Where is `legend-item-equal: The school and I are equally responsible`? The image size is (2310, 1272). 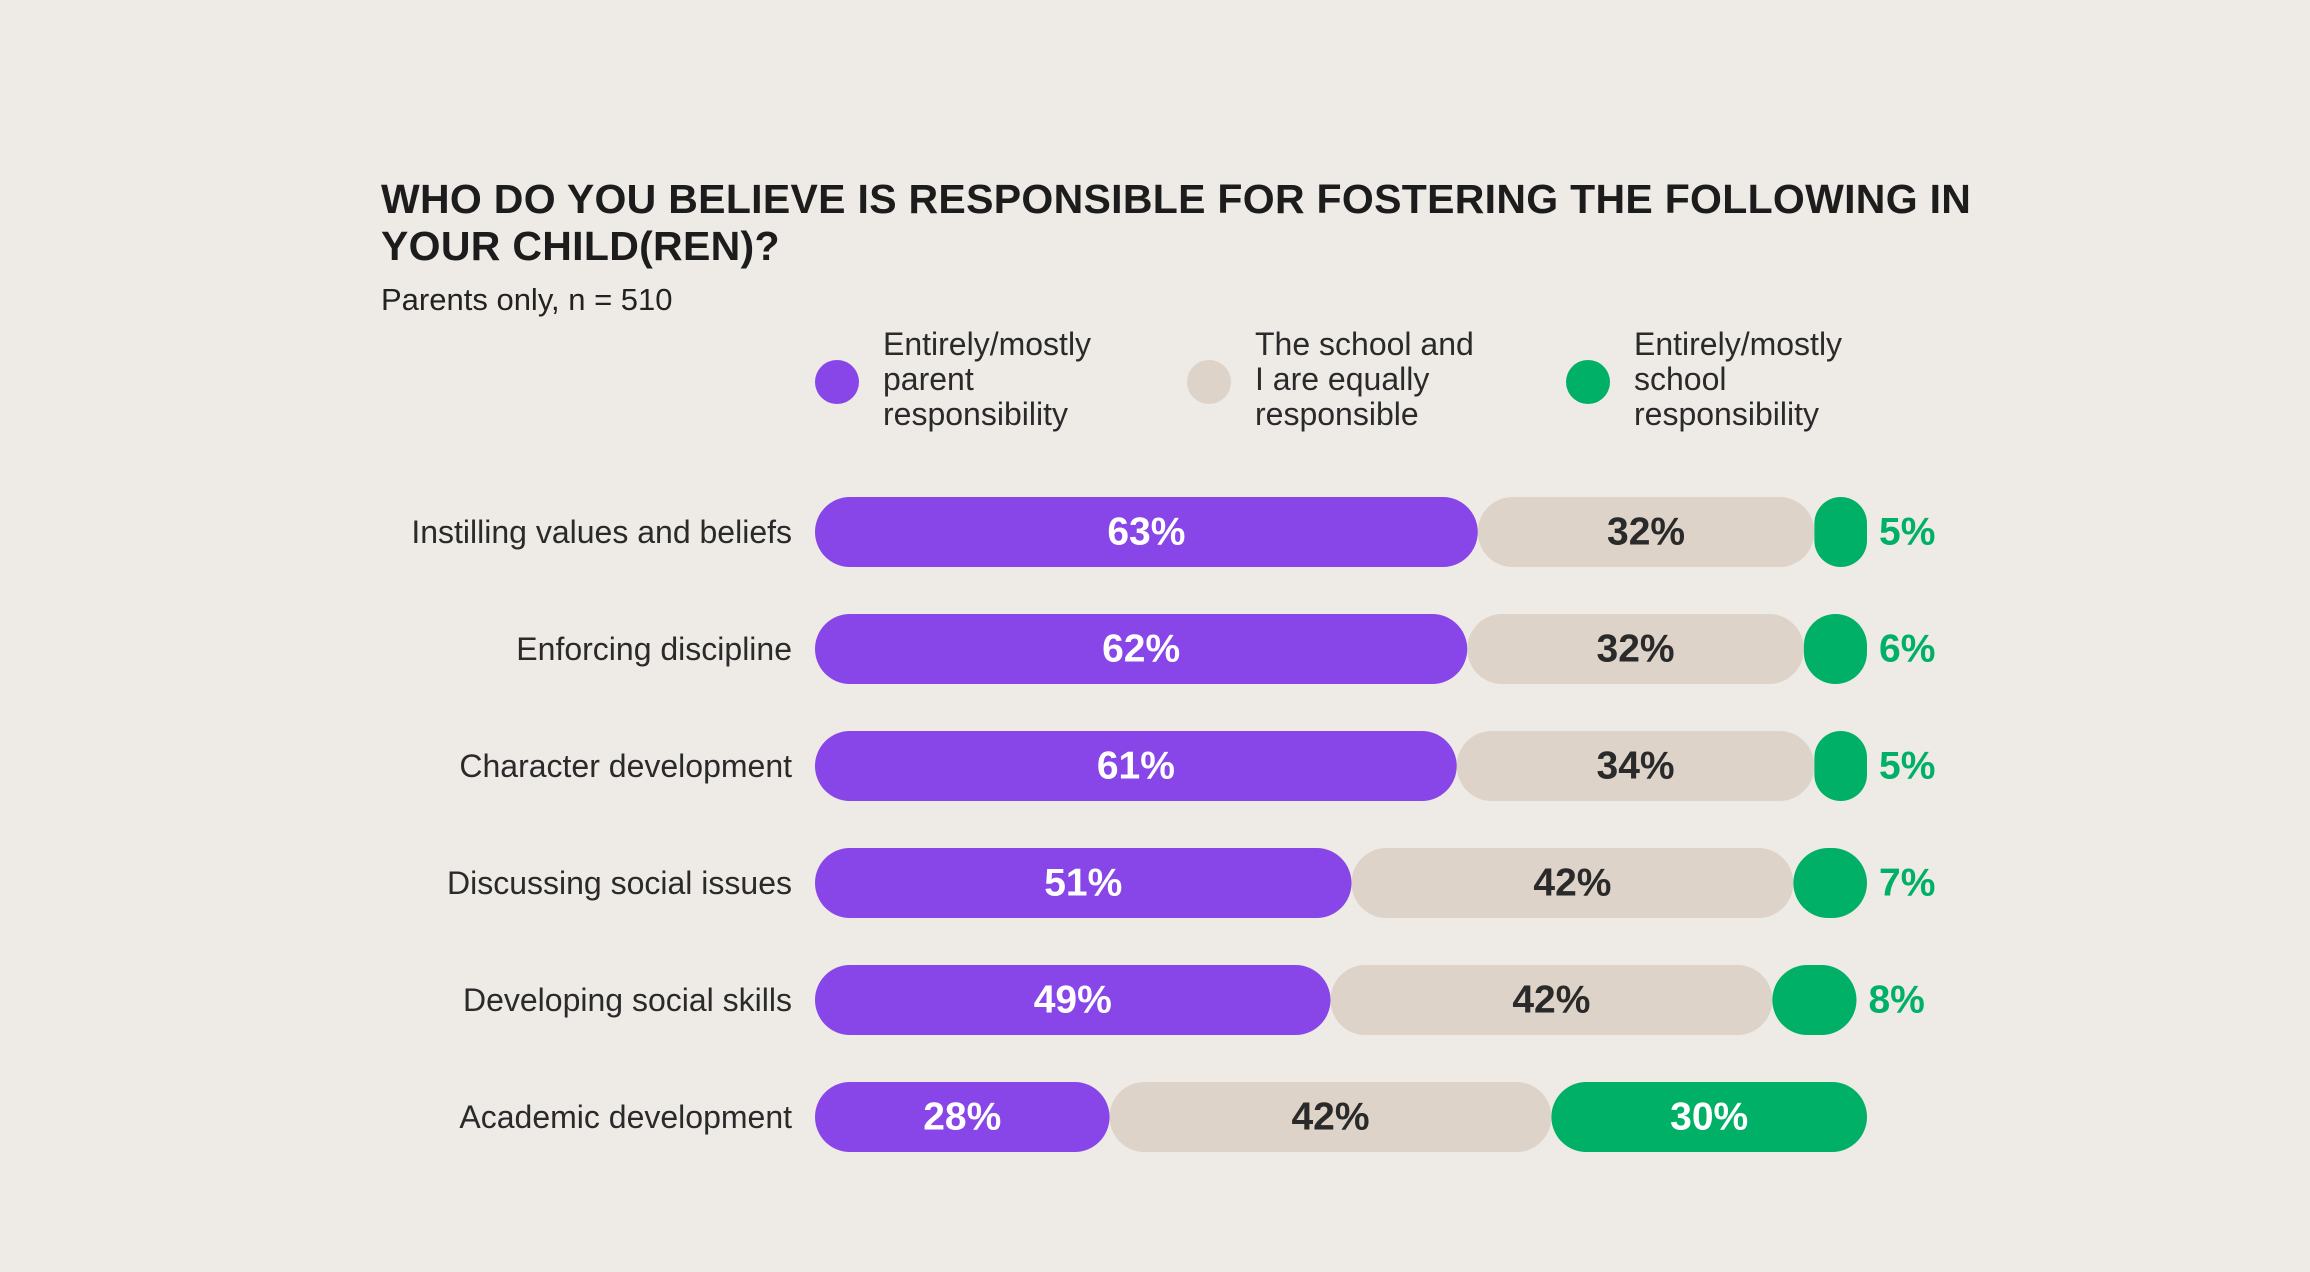 legend-item-equal: The school and I are equally responsible is located at coordinates (1356, 379).